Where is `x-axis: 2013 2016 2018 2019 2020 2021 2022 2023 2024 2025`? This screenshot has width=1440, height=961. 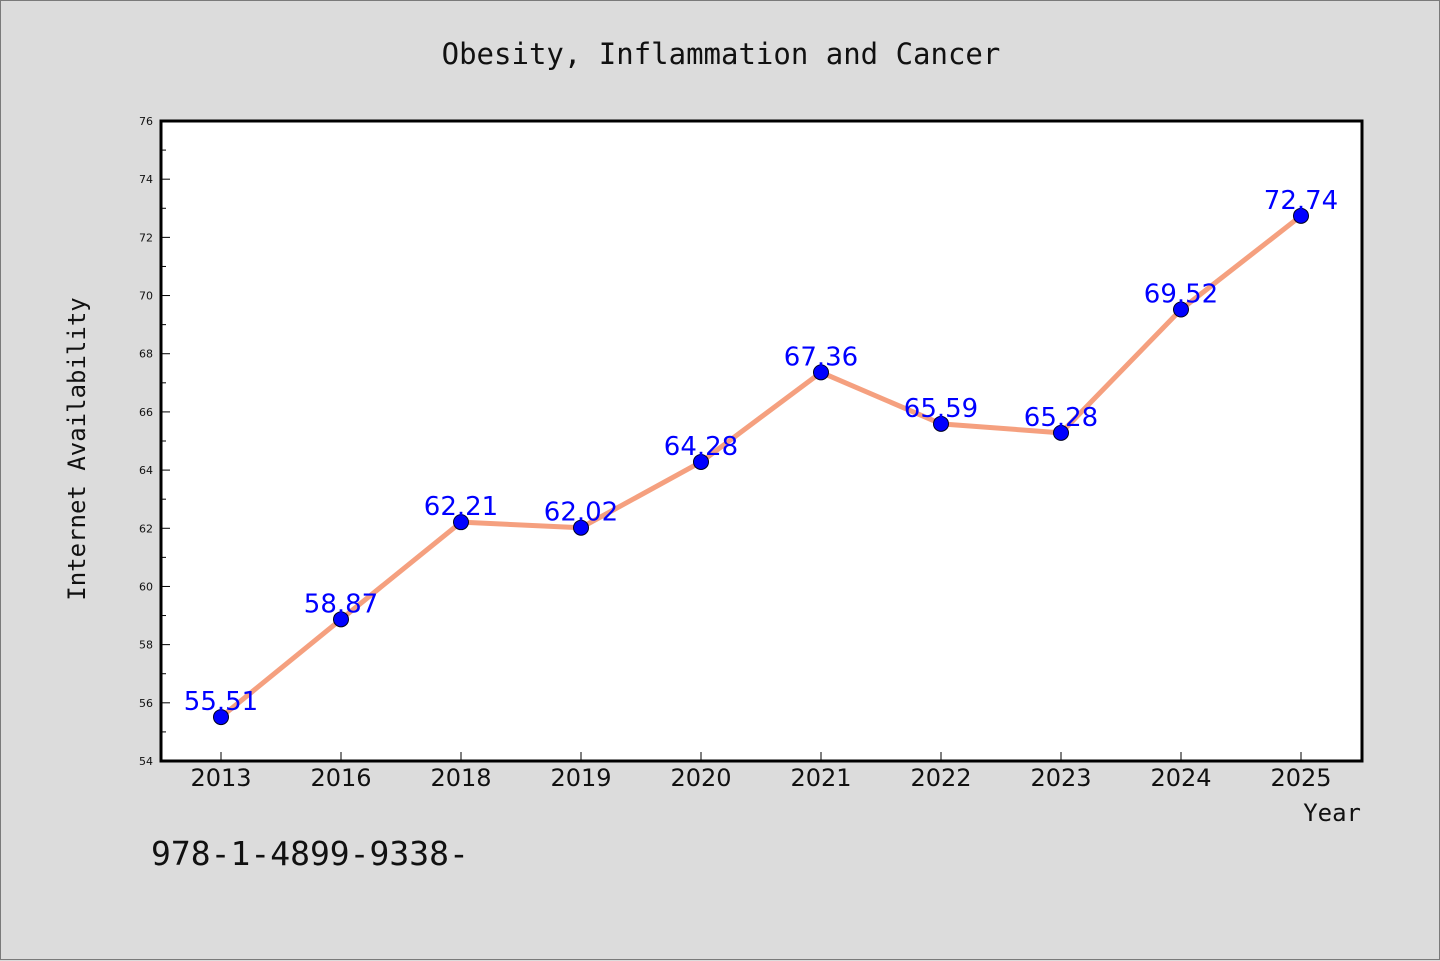
x-axis: 2013 2016 2018 2019 2020 2021 2022 2023 2024 2025 is located at coordinates (761, 772).